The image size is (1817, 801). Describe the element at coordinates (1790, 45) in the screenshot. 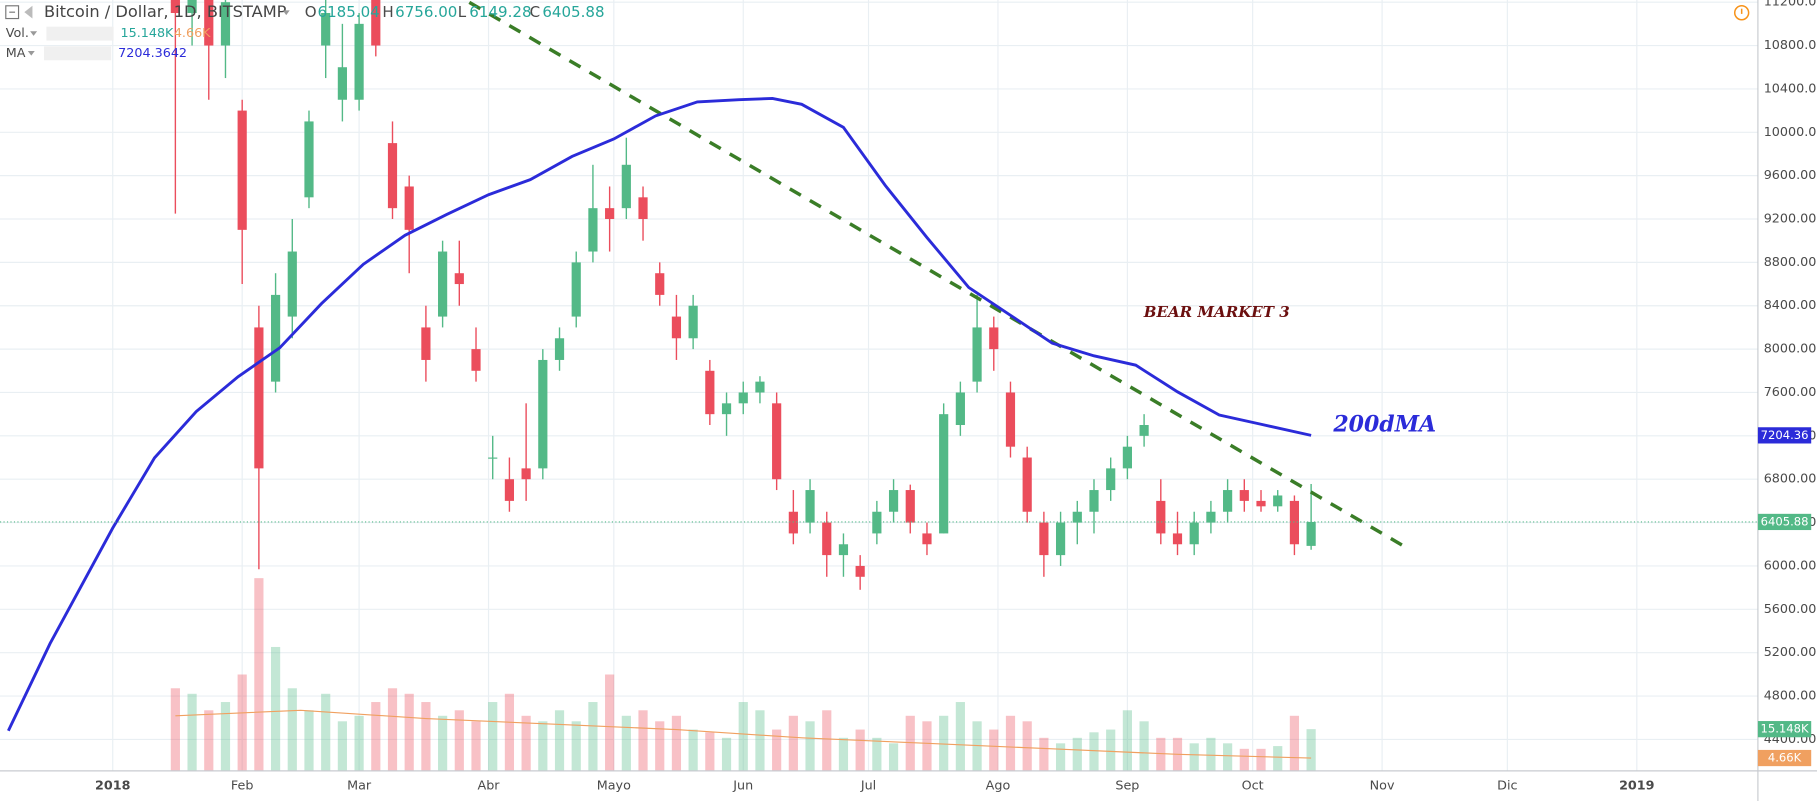

I see `y-tick-label: 10800.00` at that location.